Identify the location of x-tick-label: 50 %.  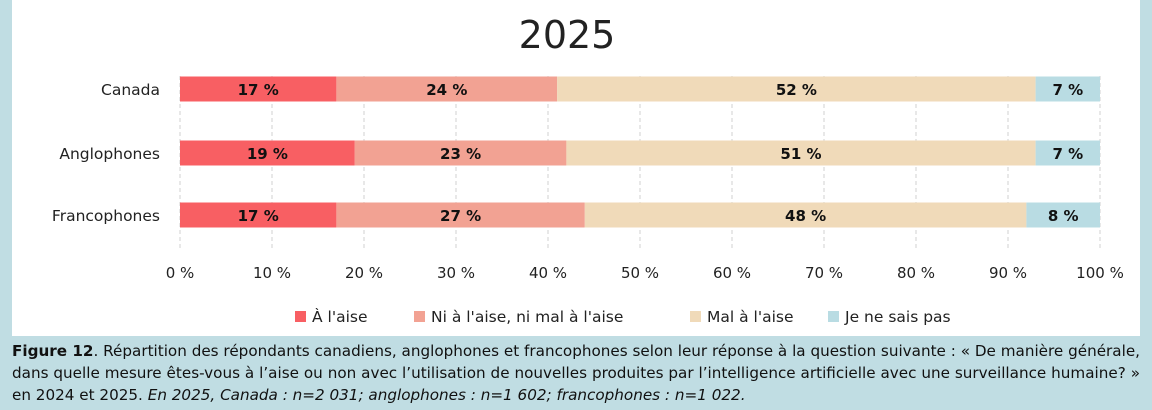
(640, 273).